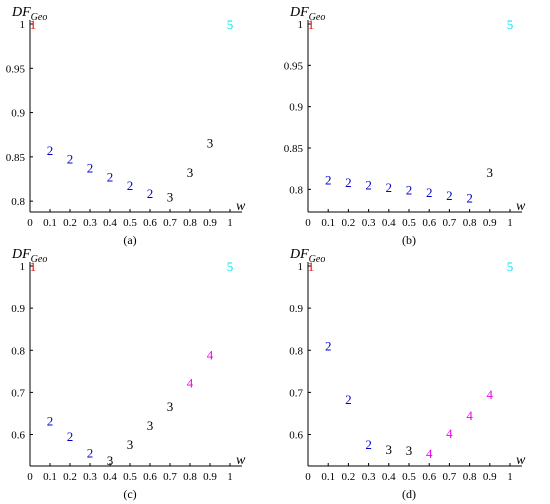 The width and height of the screenshot is (550, 504). Describe the element at coordinates (16, 158) in the screenshot. I see `y-tick-label: 0.85` at that location.